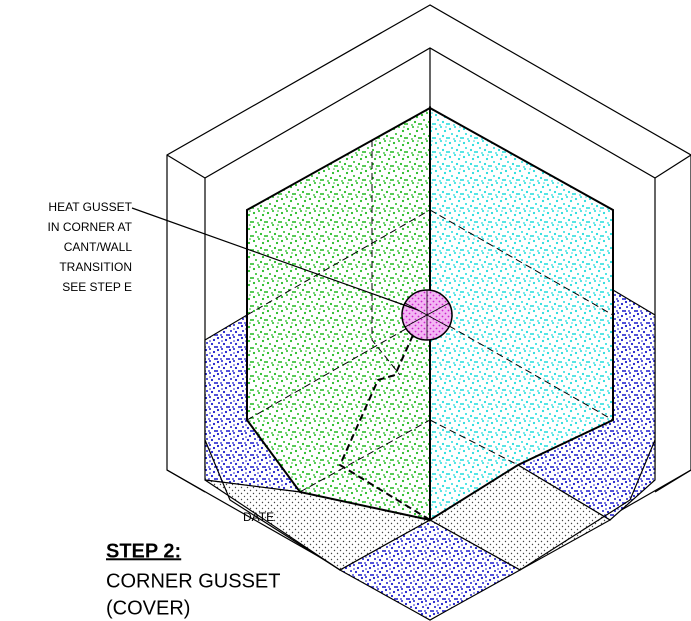  What do you see at coordinates (98, 247) in the screenshot?
I see `callout-line: CANT/WALL` at bounding box center [98, 247].